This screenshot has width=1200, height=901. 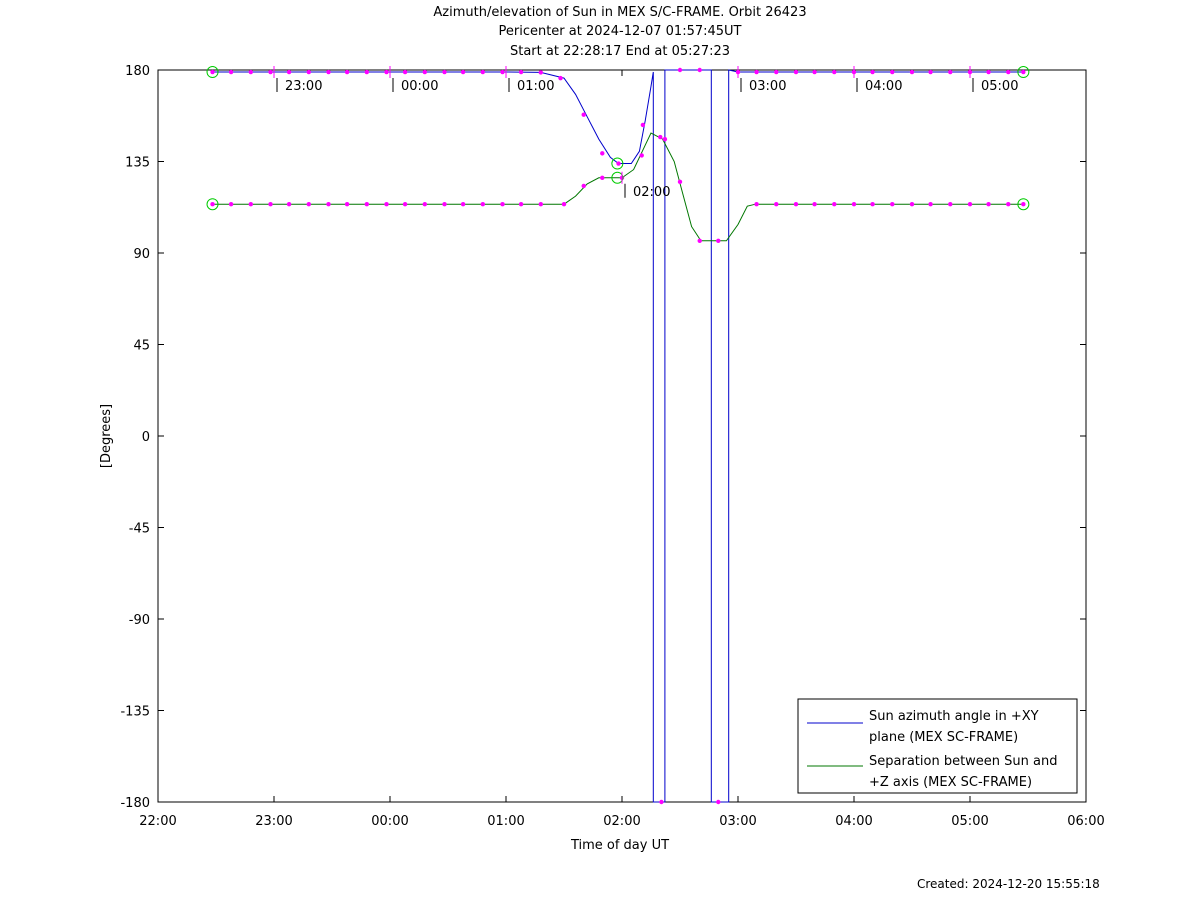 I want to click on hour-annotation-label: 00:00, so click(x=419, y=86).